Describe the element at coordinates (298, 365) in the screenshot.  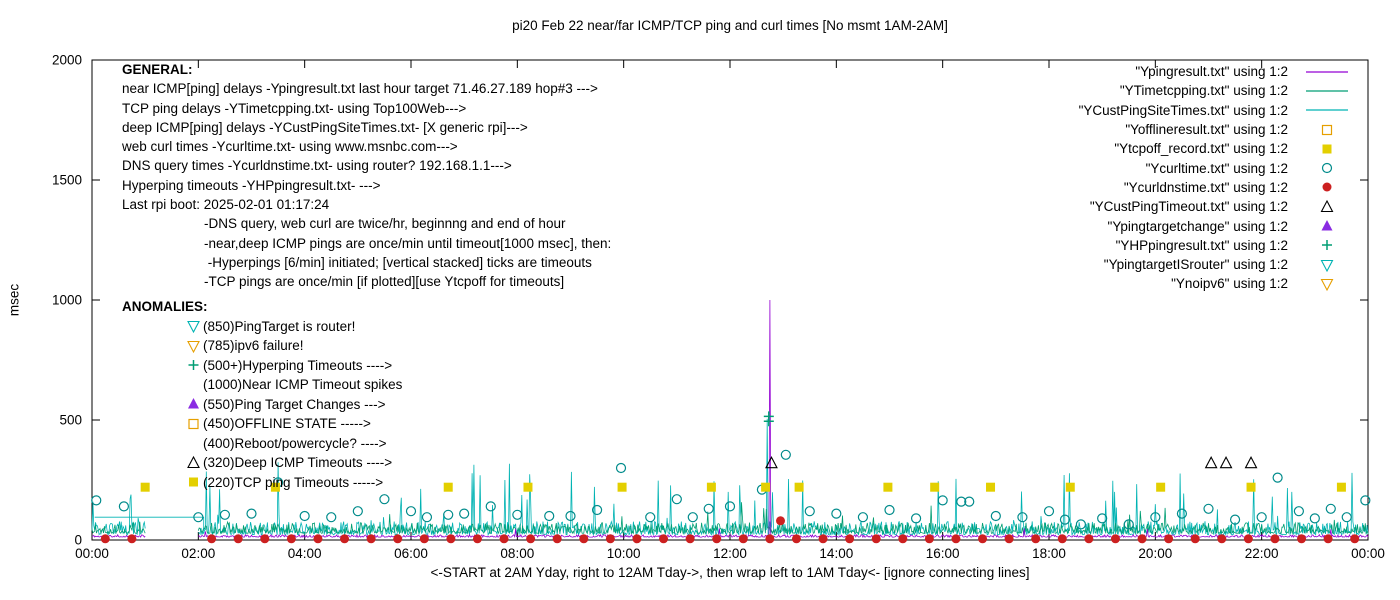
I see `anomaly-label: (500+)Hyperping Timeouts ---->` at that location.